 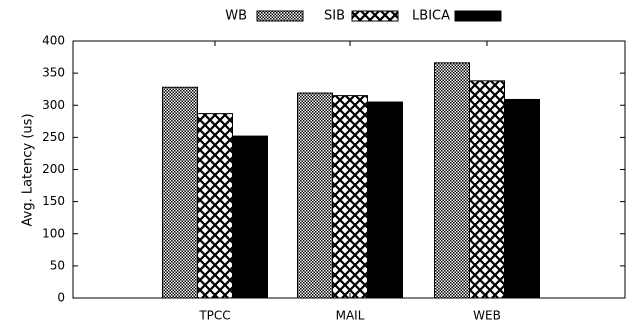 What do you see at coordinates (334, 16) in the screenshot?
I see `legend-label-sib: SIB` at bounding box center [334, 16].